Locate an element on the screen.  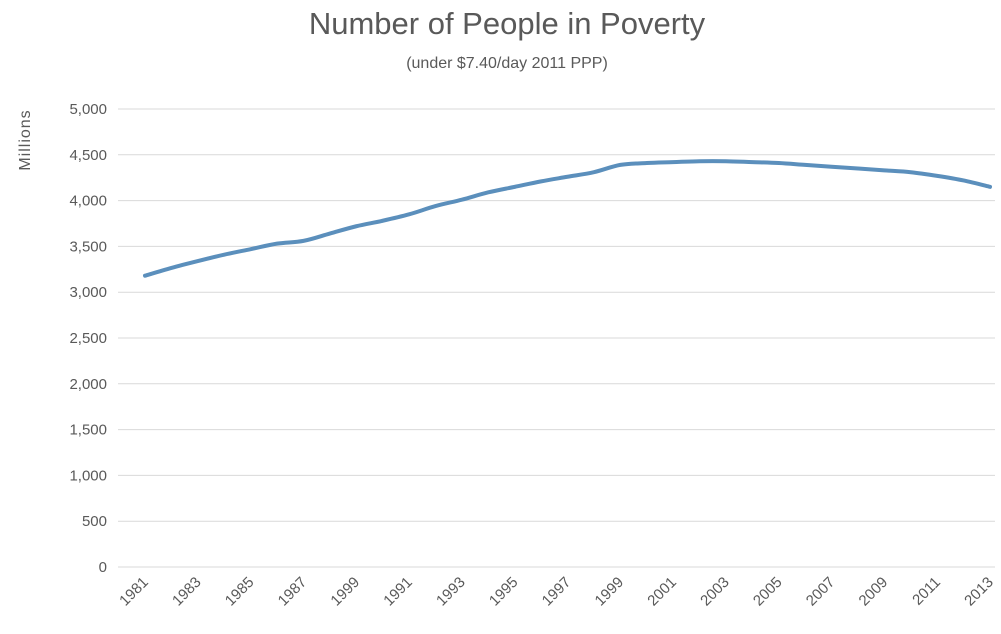
x-tick-label: 1987 is located at coordinates (293, 592).